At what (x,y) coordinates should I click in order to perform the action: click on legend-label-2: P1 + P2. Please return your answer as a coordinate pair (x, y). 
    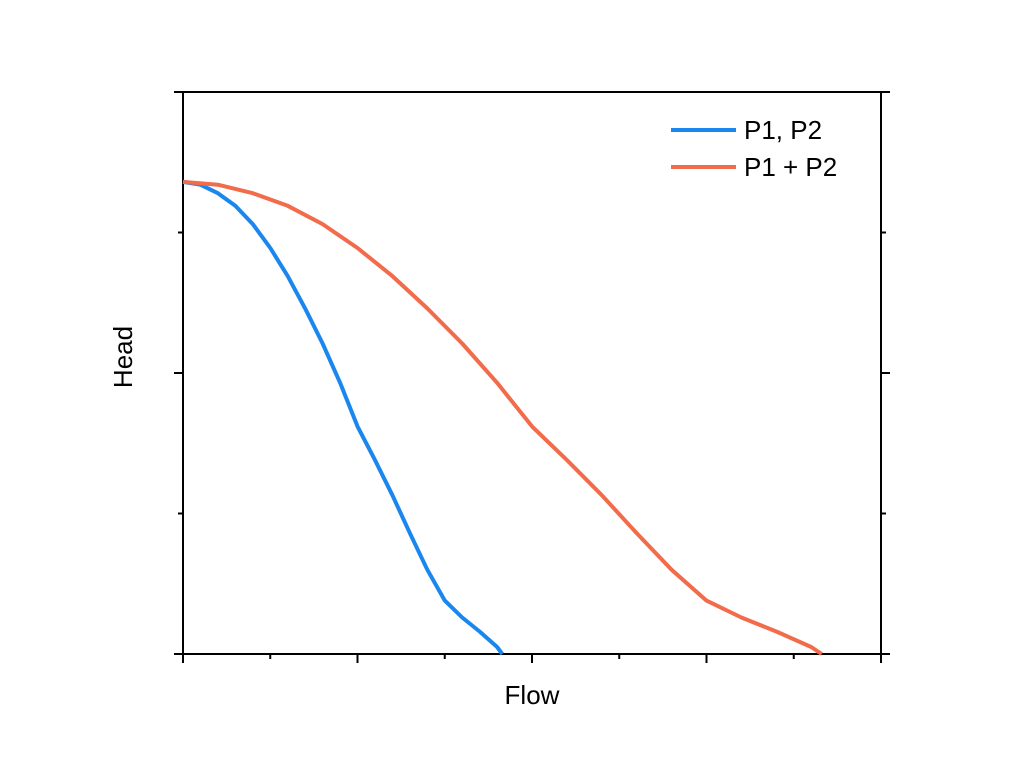
    Looking at the image, I should click on (790, 167).